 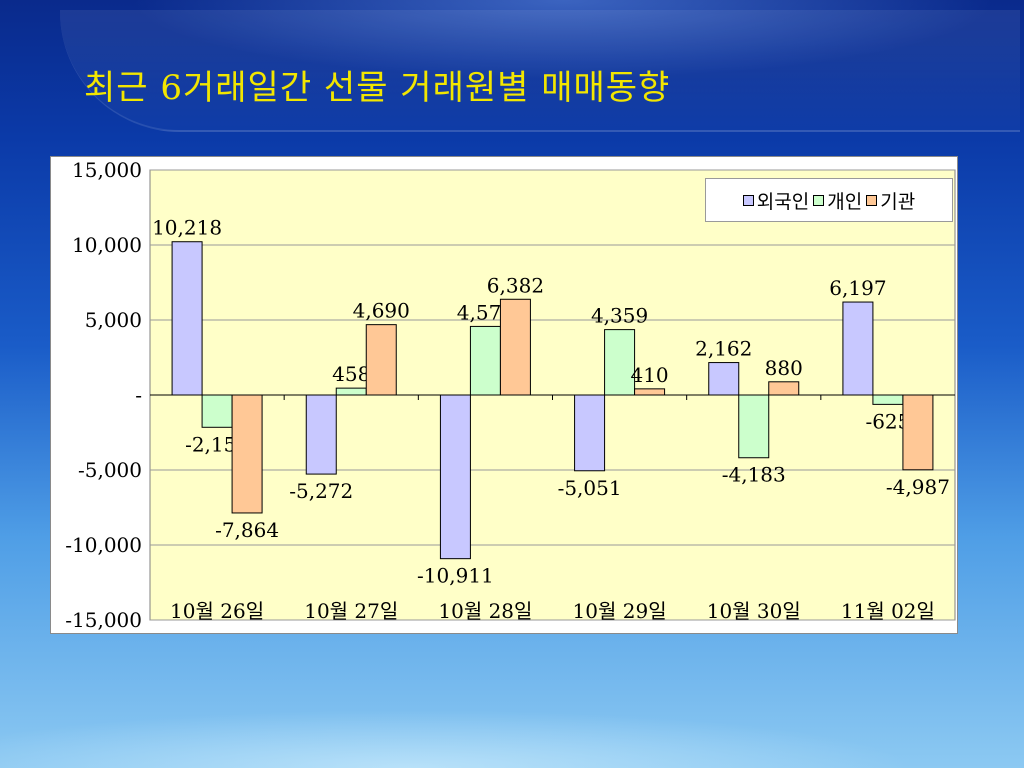 I want to click on data-label: -5,051, so click(x=590, y=488).